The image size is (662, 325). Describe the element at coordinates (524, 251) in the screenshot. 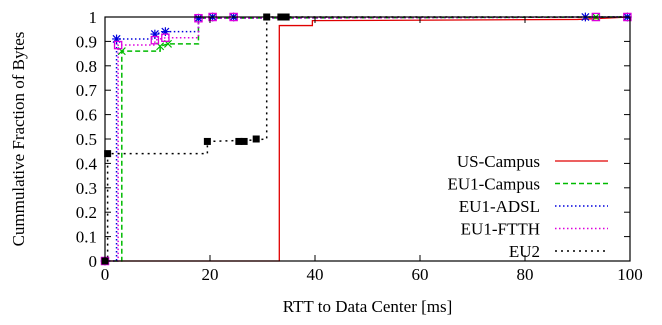

I see `legend-label-eu2: EU2` at that location.